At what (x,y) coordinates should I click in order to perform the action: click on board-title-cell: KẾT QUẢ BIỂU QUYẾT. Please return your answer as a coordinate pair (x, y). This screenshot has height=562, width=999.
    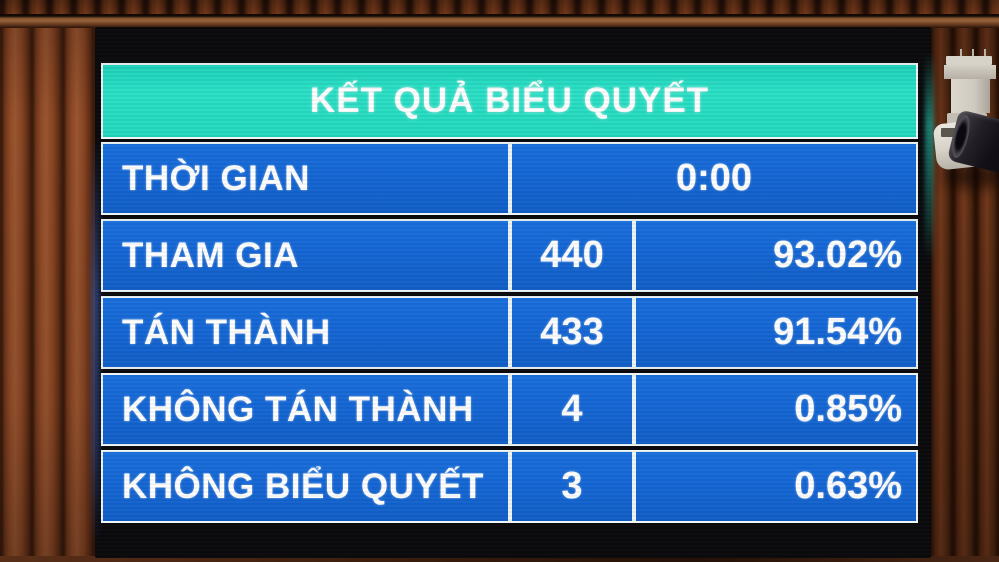
    Looking at the image, I should click on (509, 101).